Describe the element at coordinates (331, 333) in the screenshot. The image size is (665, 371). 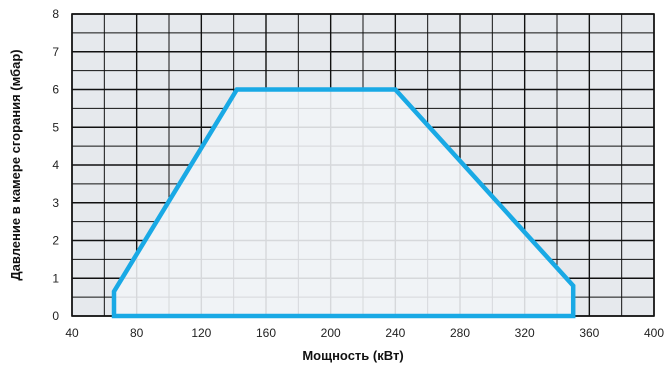
I see `x-tick-label: 200` at that location.